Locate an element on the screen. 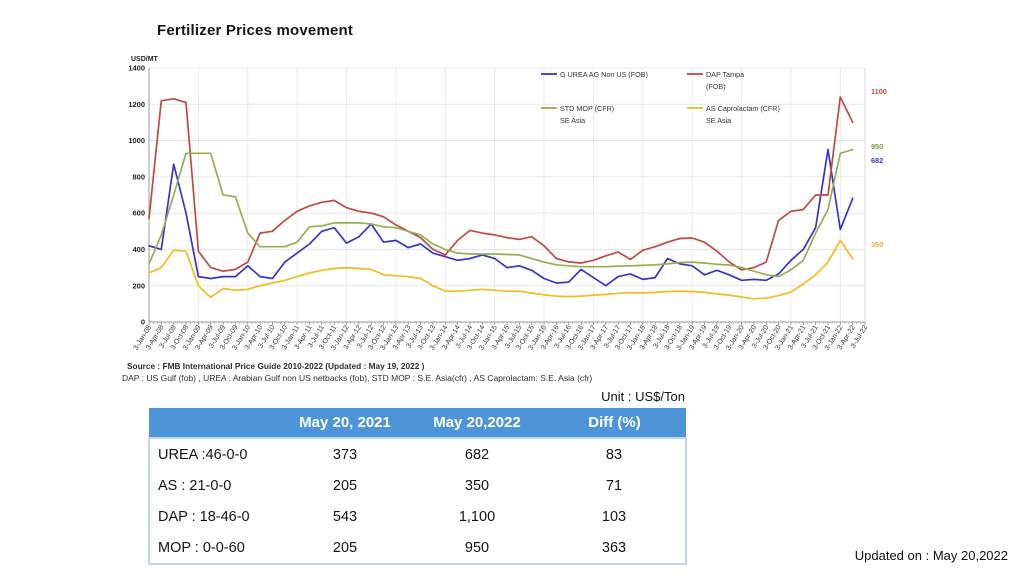 Image resolution: width=1024 pixels, height=575 pixels. end-value-label: 1100 is located at coordinates (879, 91).